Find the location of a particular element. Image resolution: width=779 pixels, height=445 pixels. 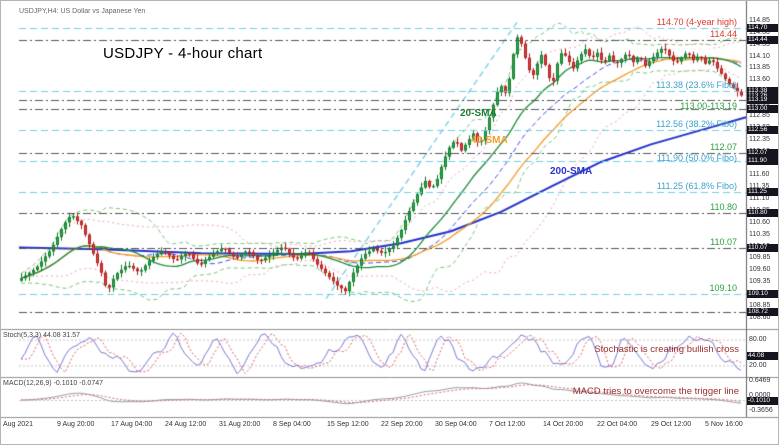

price-tick: 112.85 is located at coordinates (759, 115).